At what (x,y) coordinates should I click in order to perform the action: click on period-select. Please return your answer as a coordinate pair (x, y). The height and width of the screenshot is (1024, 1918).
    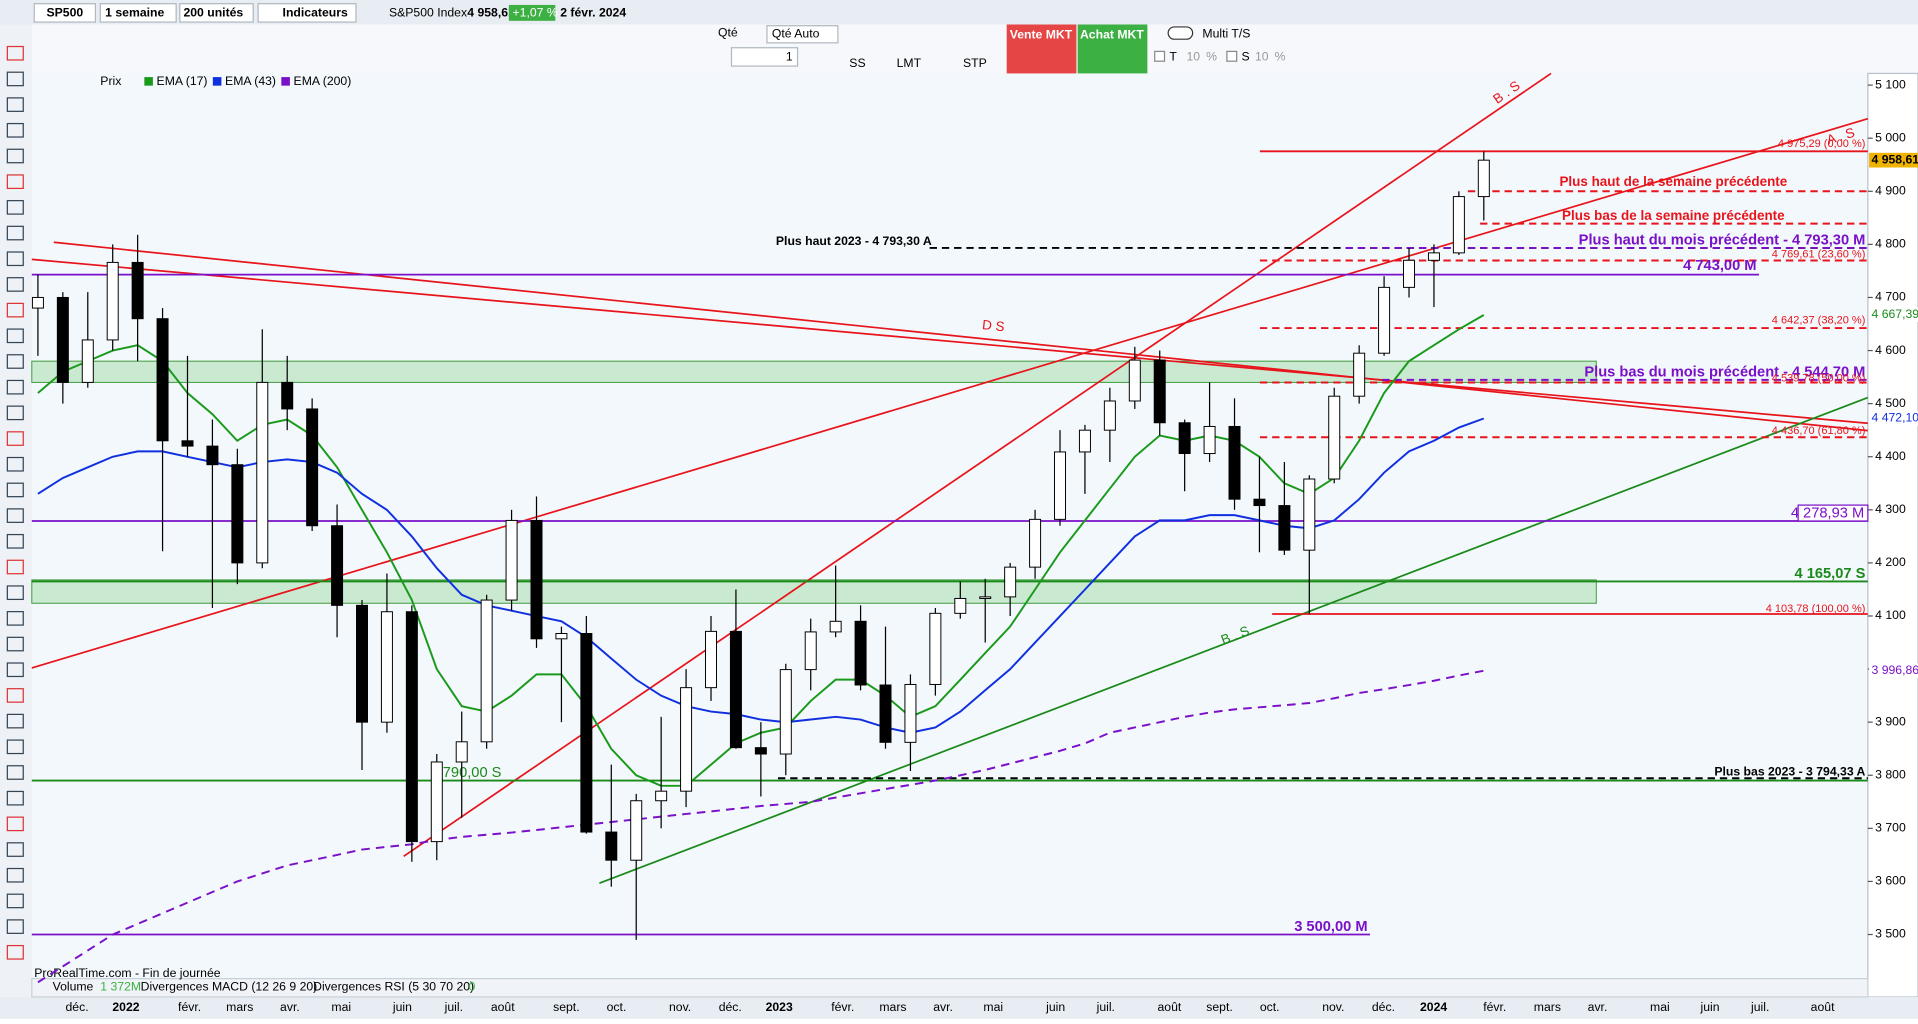
    Looking at the image, I should click on (138, 13).